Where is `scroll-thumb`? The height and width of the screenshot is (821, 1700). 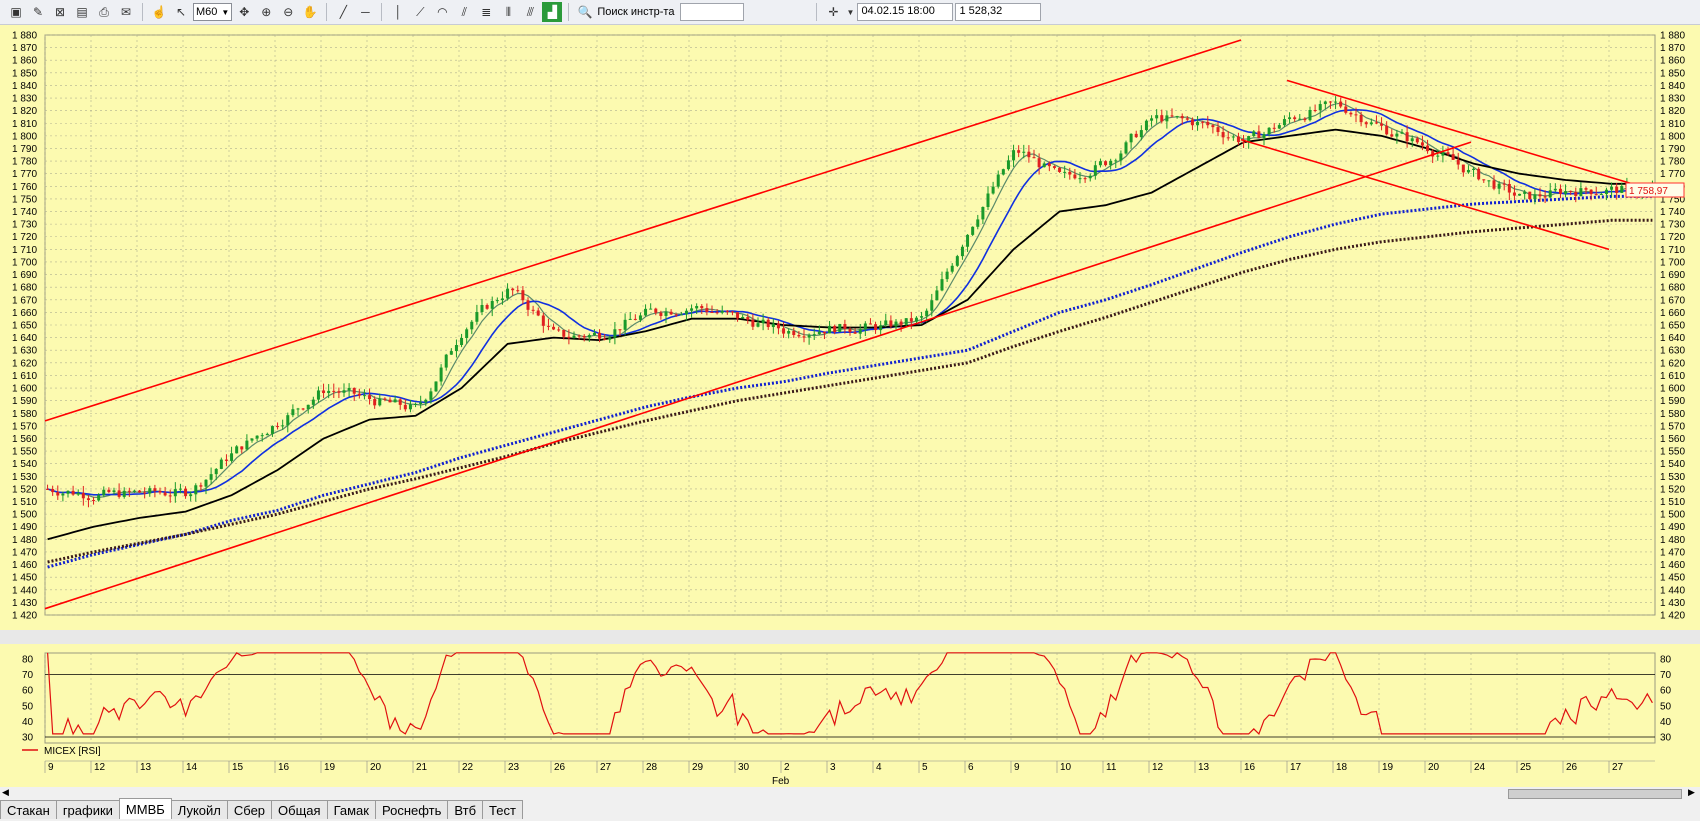 scroll-thumb is located at coordinates (1595, 794).